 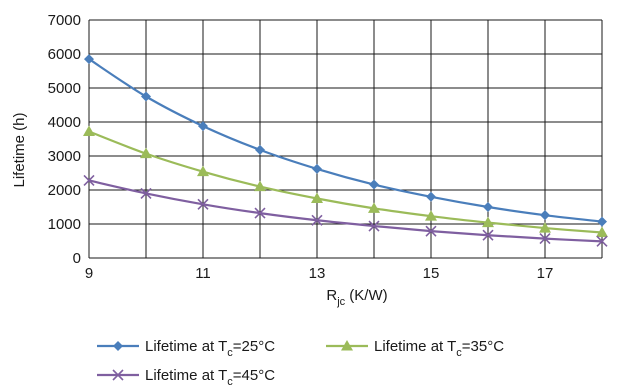 I want to click on legend-label-post: =45°C, so click(x=254, y=375).